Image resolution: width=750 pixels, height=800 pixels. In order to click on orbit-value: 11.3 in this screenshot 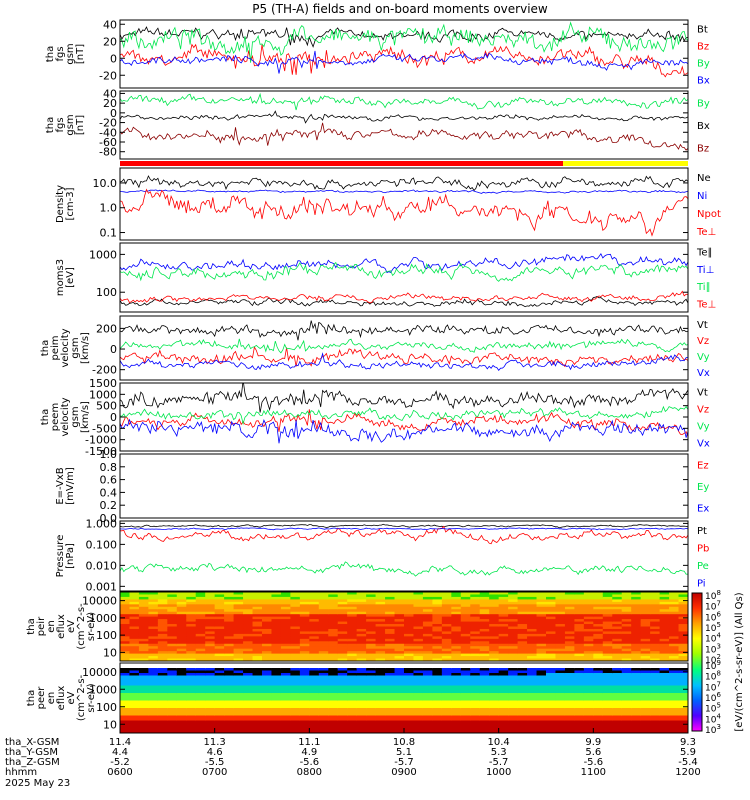, I will do `click(215, 742)`.